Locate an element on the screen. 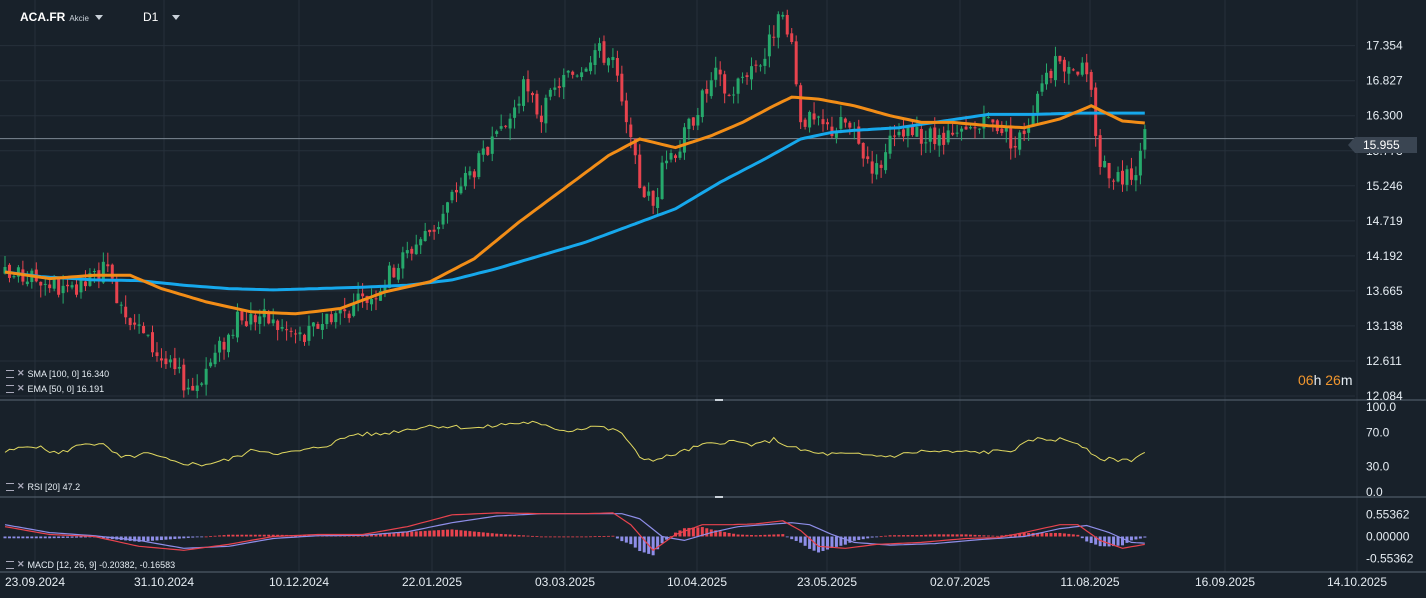  legend-macd: ✕ MACD [12, 26, 9] -0.20382, -0.16583 is located at coordinates (90, 564).